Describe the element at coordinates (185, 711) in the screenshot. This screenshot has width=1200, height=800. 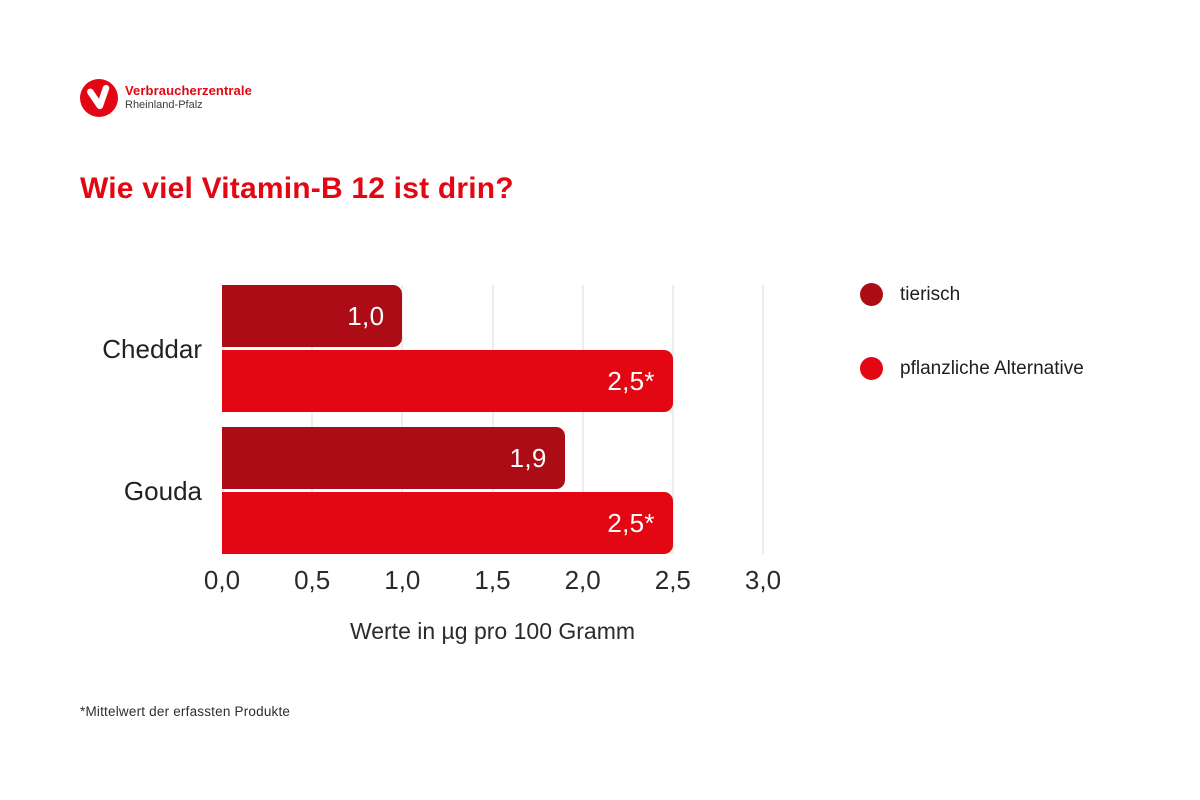
I see `footnote: *Mittelwert der erfassten Produkte` at that location.